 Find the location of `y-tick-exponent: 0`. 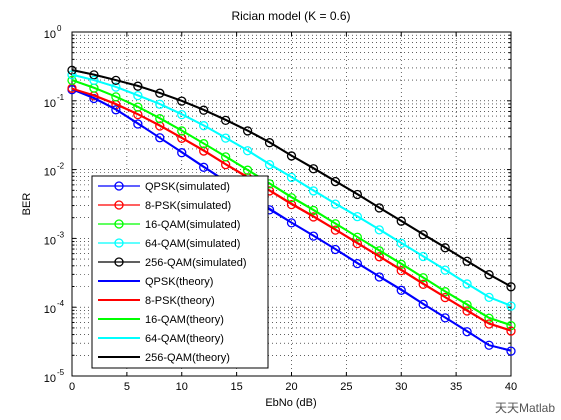

y-tick-exponent: 0 is located at coordinates (59, 28).